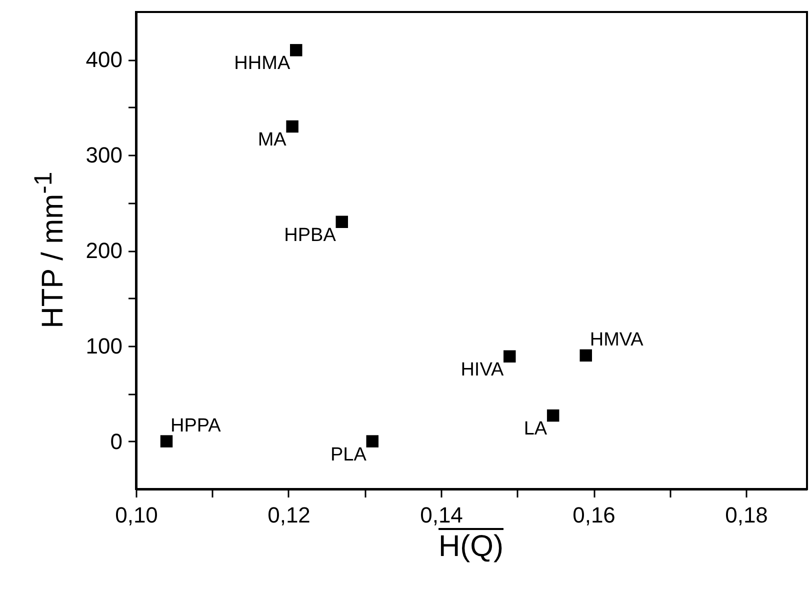 The height and width of the screenshot is (590, 812). What do you see at coordinates (272, 139) in the screenshot?
I see `annotation: MA` at bounding box center [272, 139].